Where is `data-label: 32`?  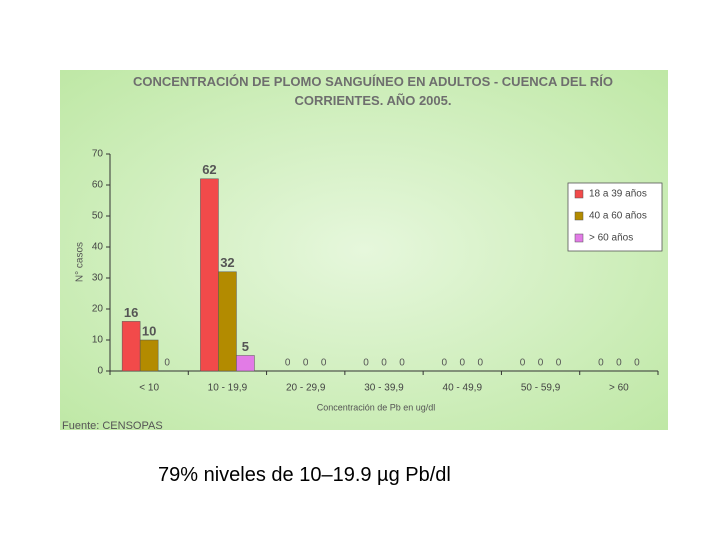
data-label: 32 is located at coordinates (227, 262).